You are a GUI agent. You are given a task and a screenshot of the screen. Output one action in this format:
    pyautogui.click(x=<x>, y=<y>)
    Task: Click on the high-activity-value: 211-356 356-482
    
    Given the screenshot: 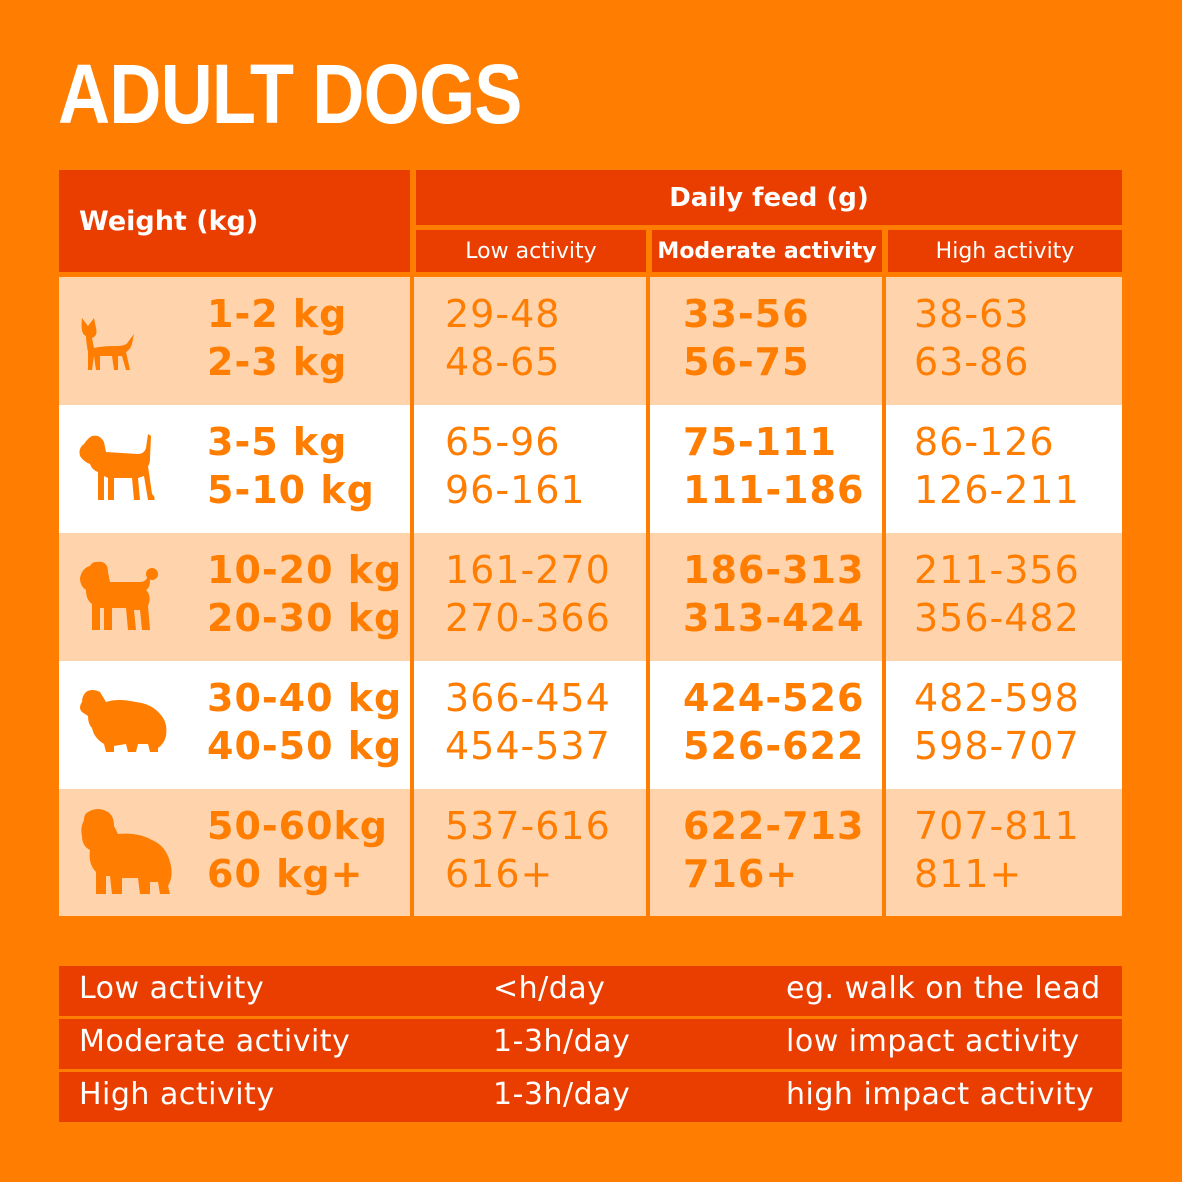 What is the action you would take?
    pyautogui.click(x=997, y=594)
    